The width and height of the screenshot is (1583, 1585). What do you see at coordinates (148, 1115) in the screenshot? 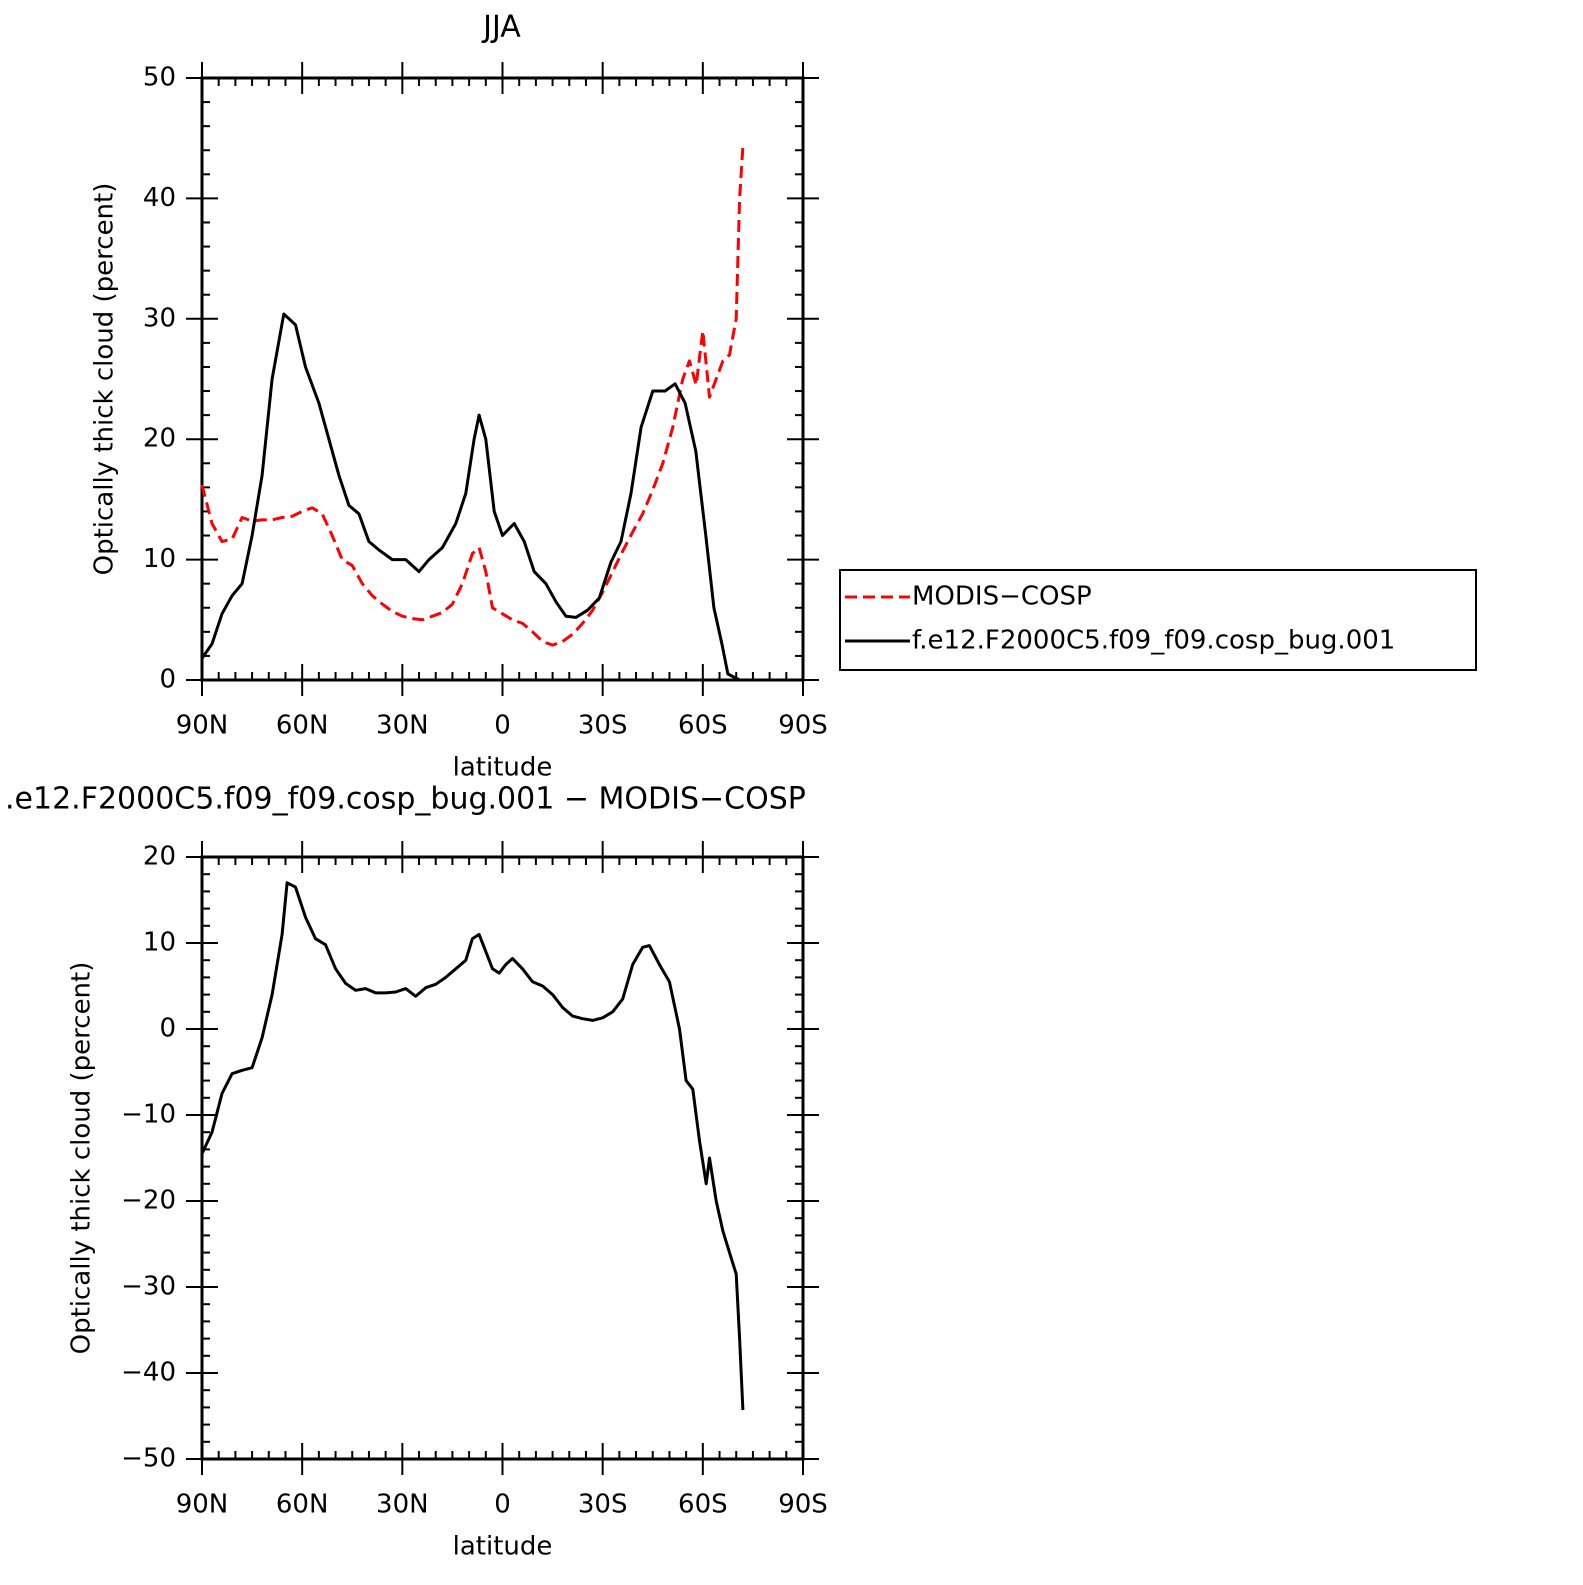
I see `y-tick-label: −10` at bounding box center [148, 1115].